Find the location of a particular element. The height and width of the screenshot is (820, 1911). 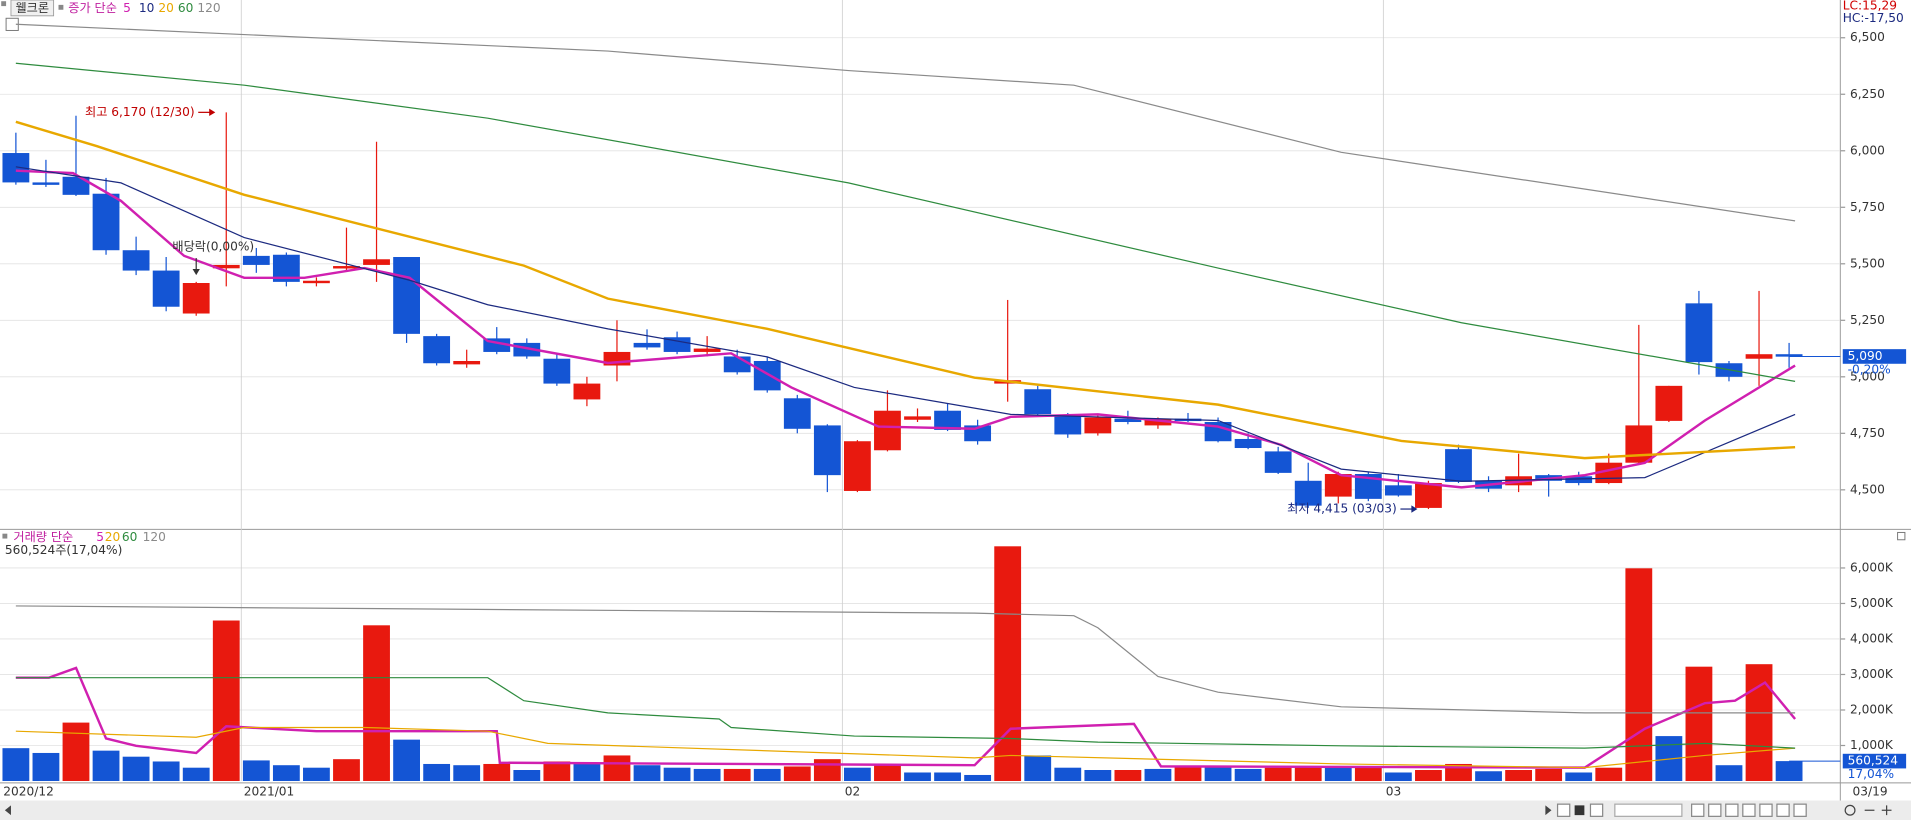

x-tick-label: 03 is located at coordinates (1394, 791).